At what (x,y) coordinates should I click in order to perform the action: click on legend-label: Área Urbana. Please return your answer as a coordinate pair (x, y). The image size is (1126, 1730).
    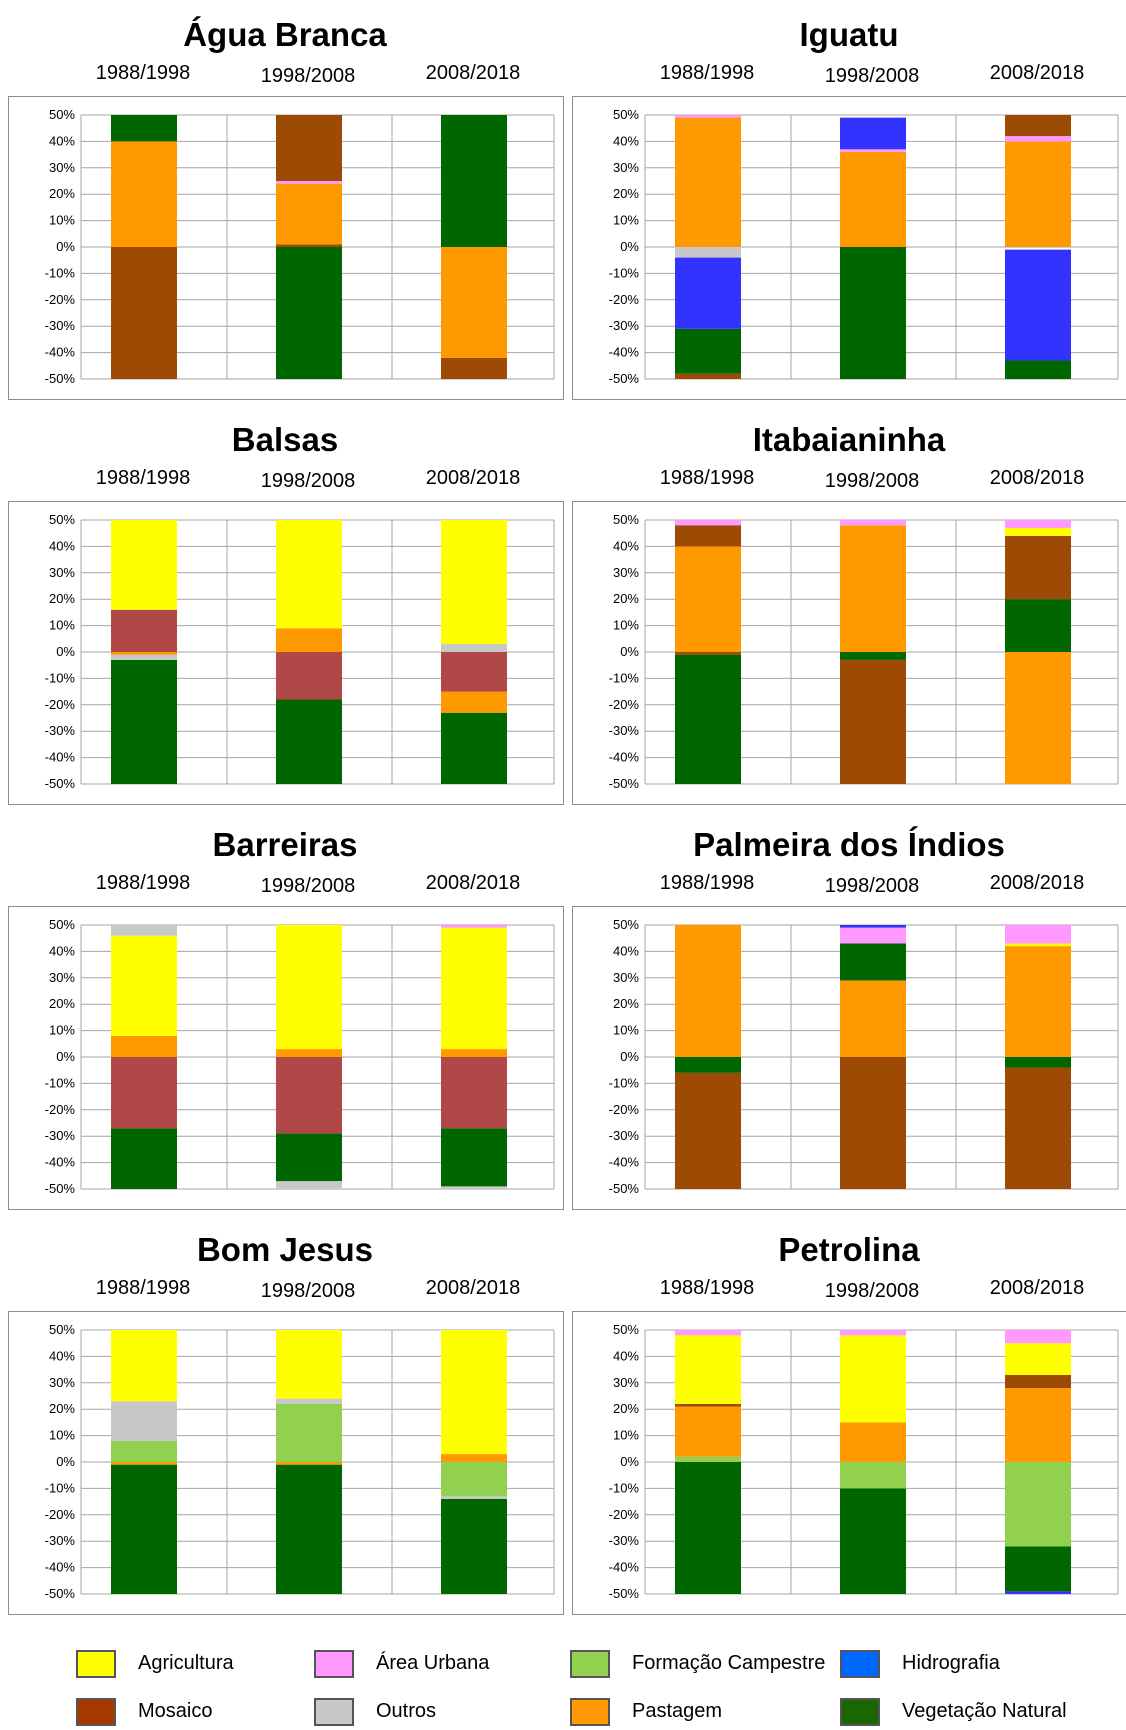
    Looking at the image, I should click on (433, 1663).